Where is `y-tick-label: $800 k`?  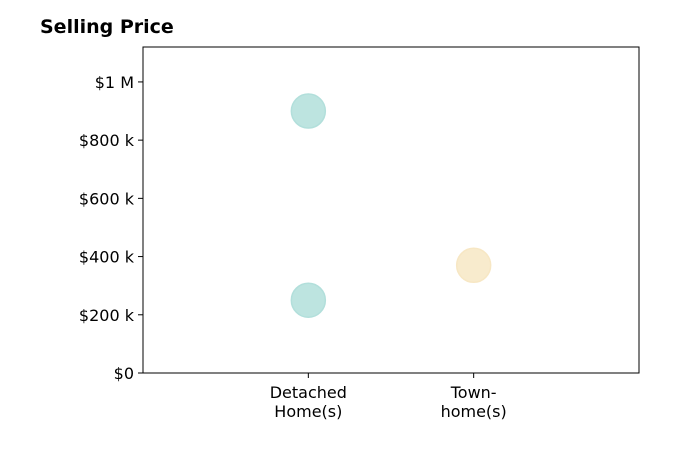
y-tick-label: $800 k is located at coordinates (107, 140).